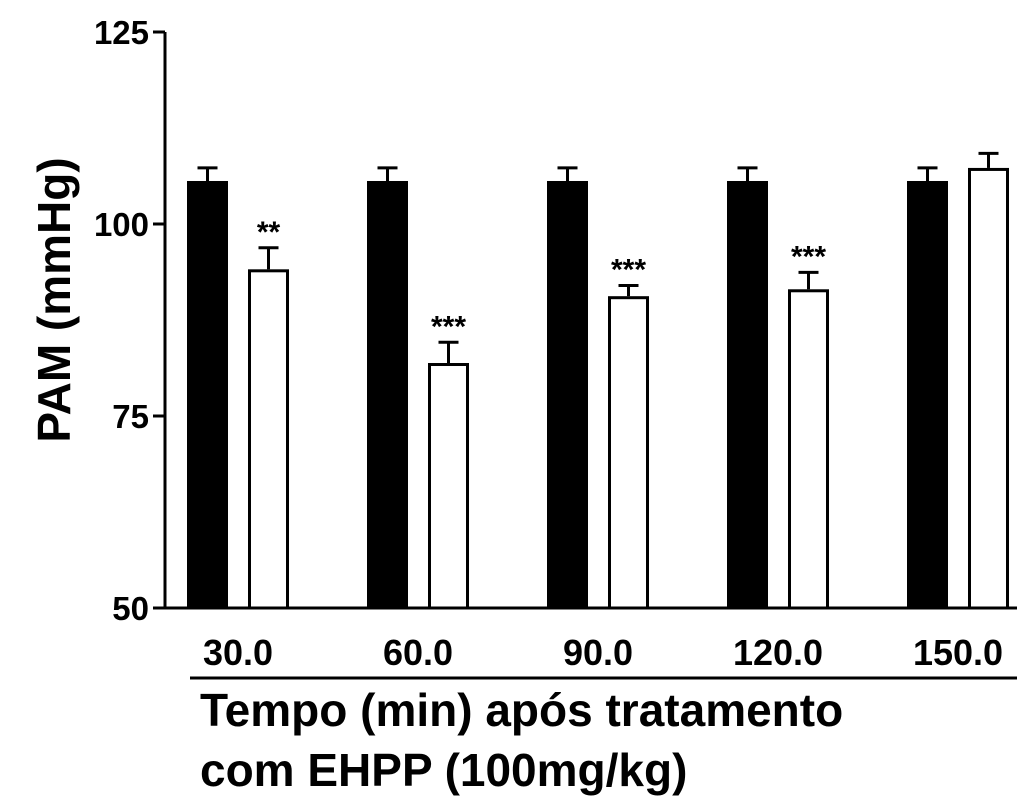  I want to click on y-tick-labels: 50 75 100 125, so click(121, 320).